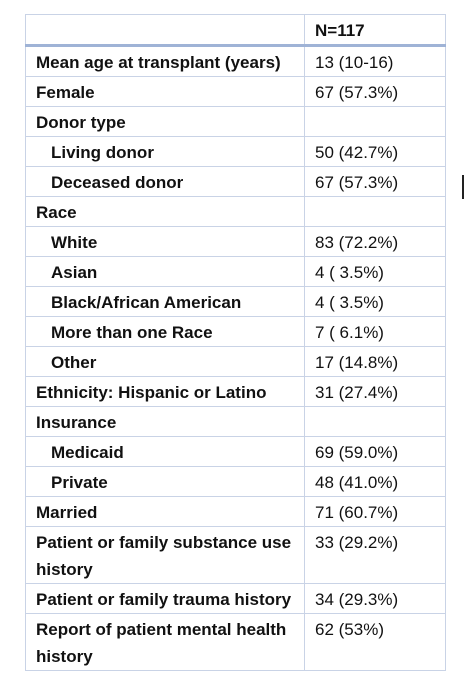  What do you see at coordinates (375, 481) in the screenshot?
I see `row-value: 48 (41.0%)` at bounding box center [375, 481].